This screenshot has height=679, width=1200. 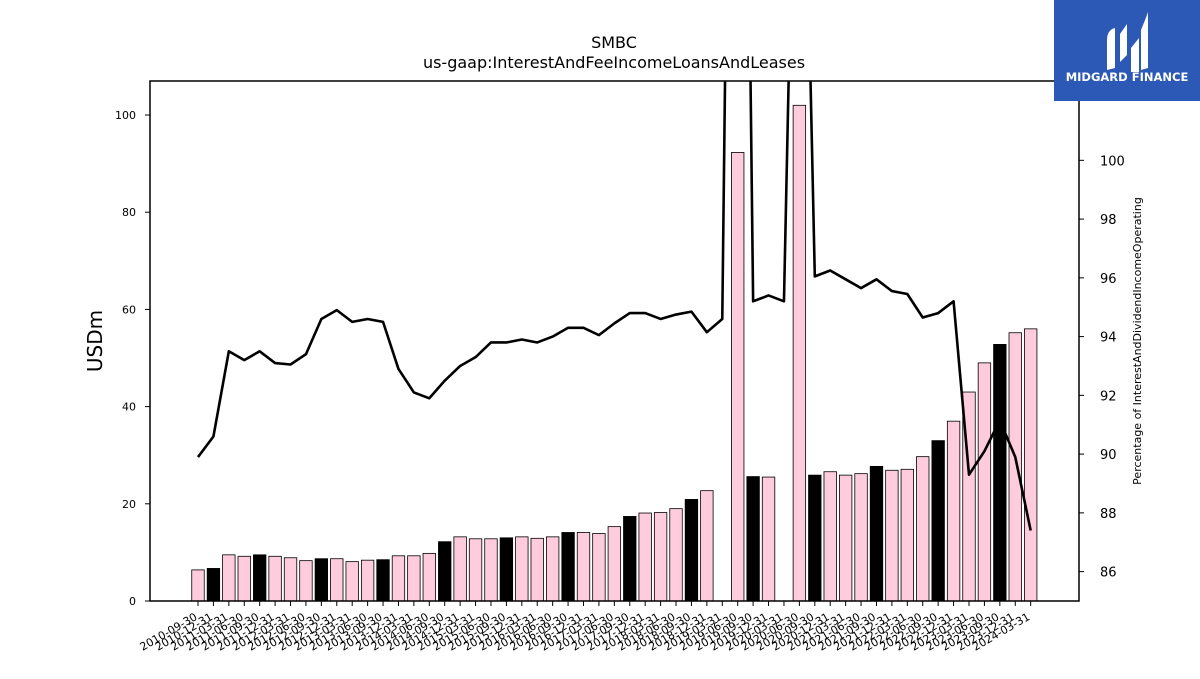 I want to click on logo-mark-icon, so click(x=1127, y=42).